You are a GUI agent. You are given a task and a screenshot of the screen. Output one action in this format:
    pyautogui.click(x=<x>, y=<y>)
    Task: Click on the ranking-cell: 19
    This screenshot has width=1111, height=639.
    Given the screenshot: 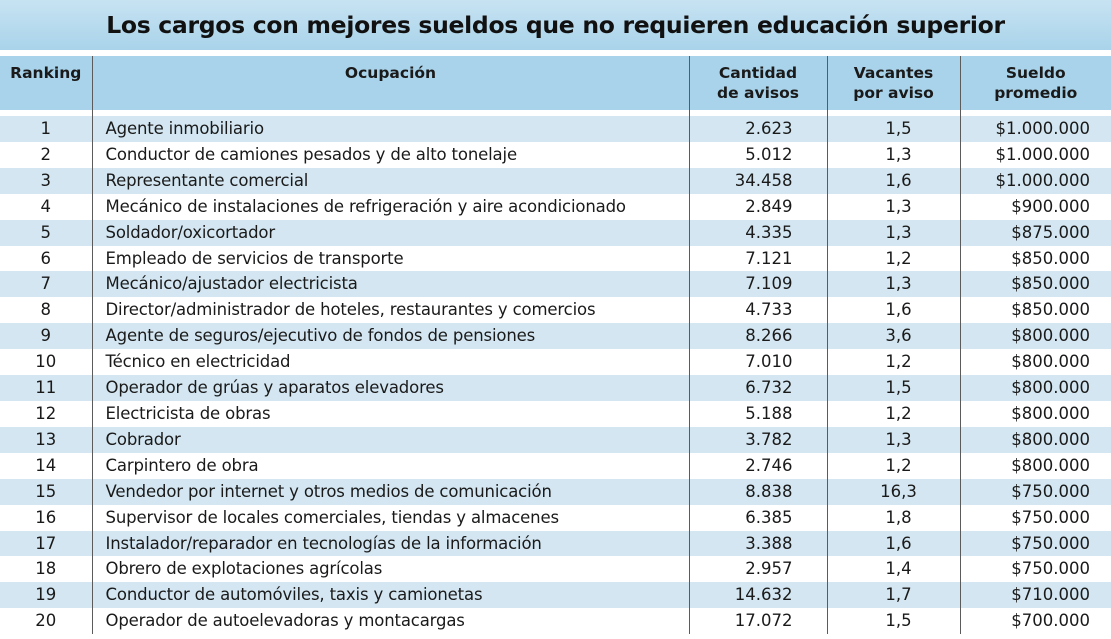 What is the action you would take?
    pyautogui.click(x=46, y=595)
    